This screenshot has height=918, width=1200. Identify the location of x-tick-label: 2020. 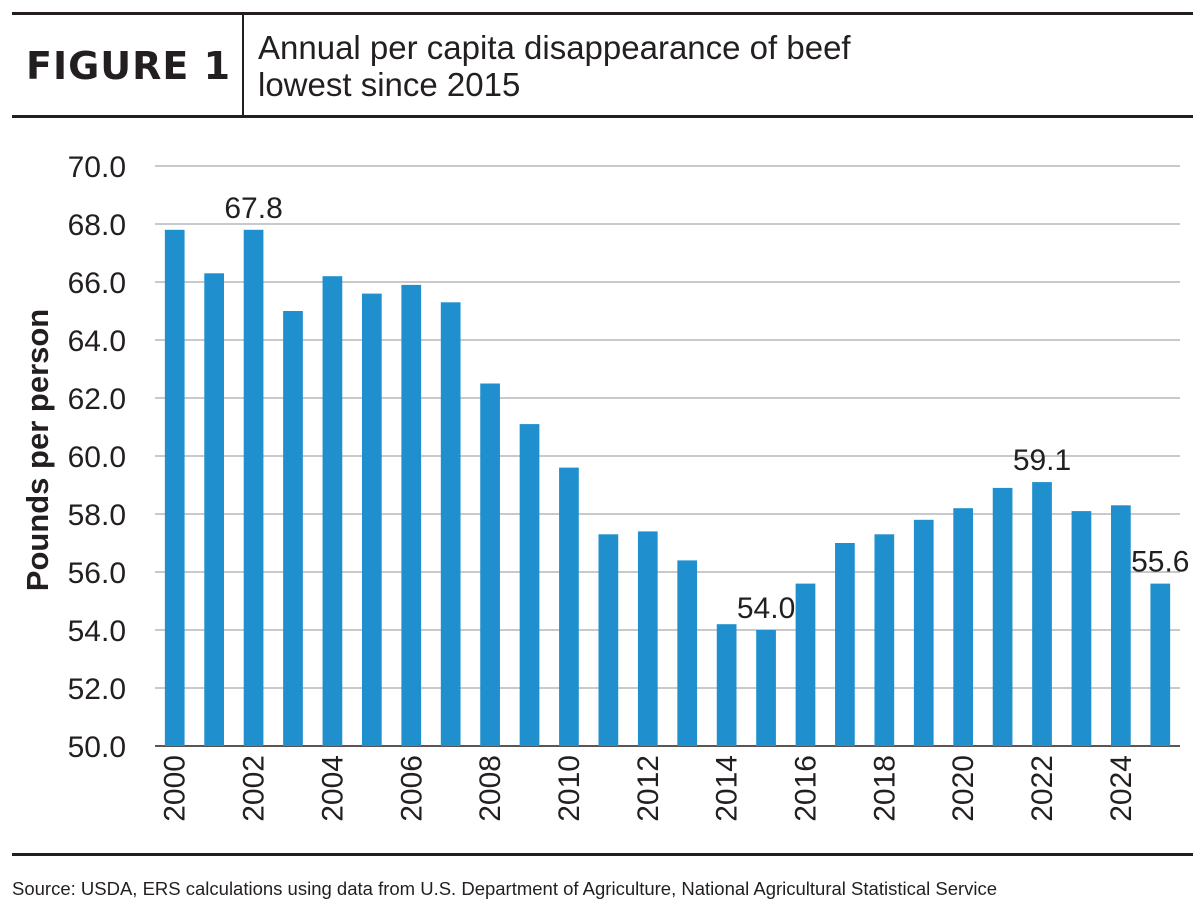
(963, 788).